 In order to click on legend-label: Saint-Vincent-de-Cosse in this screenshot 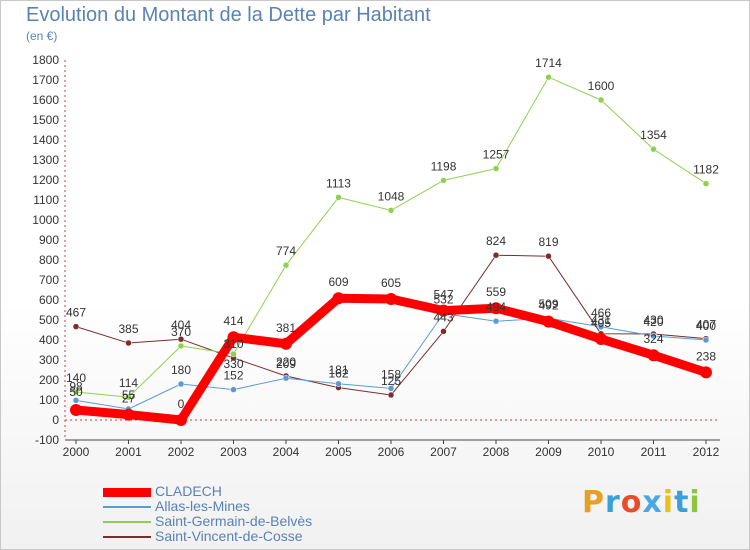, I will do `click(229, 536)`.